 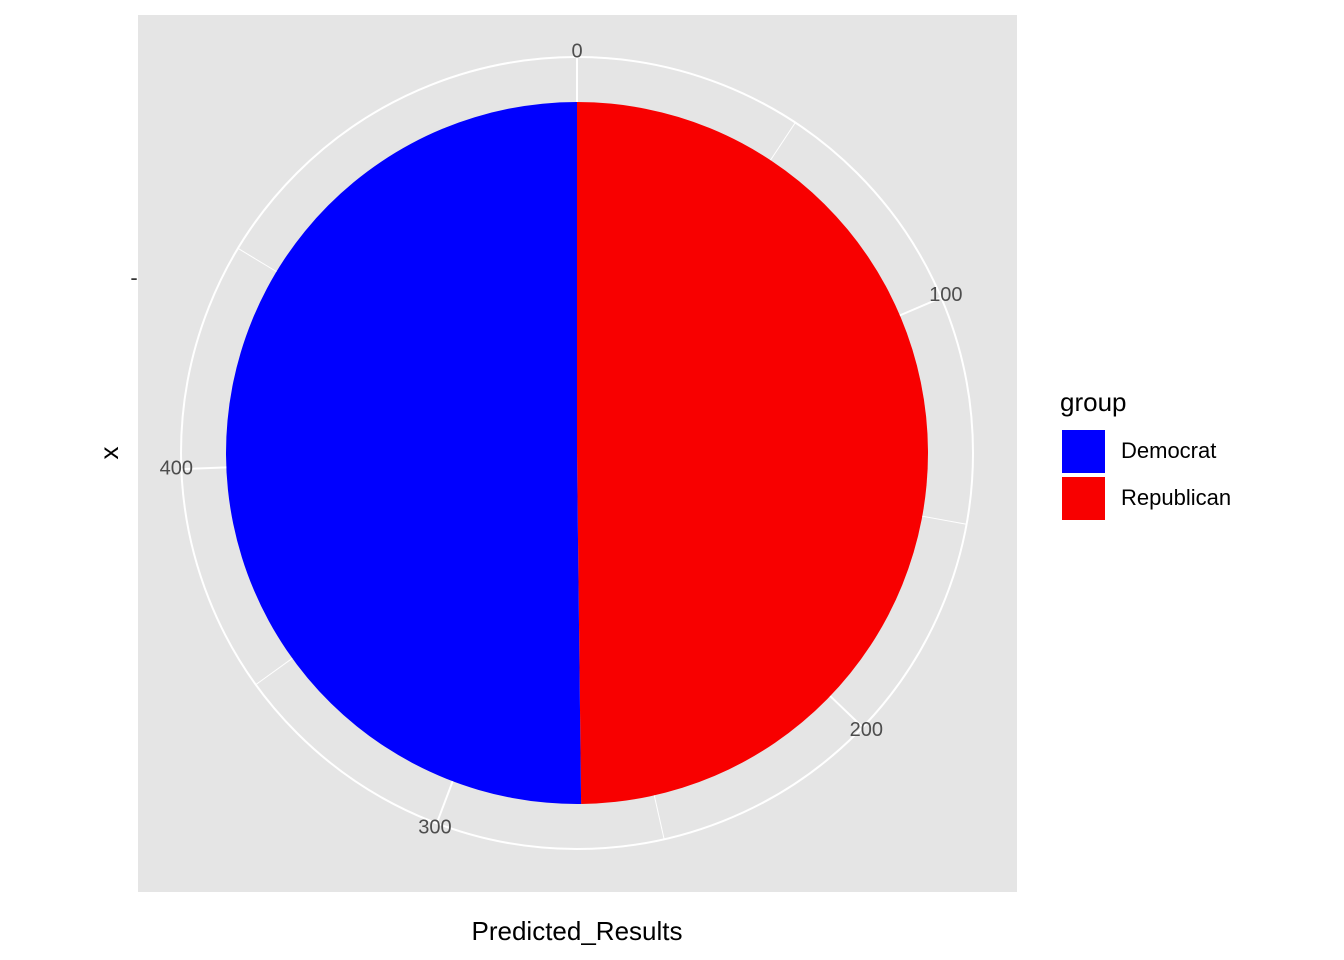 What do you see at coordinates (1176, 497) in the screenshot?
I see `legend-label-republican: Republican` at bounding box center [1176, 497].